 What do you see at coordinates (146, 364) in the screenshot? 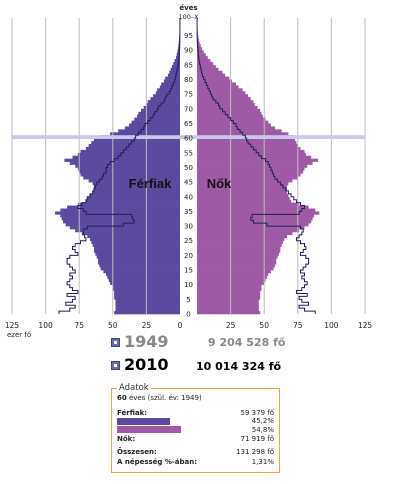
I see `year-2010-label: 2010` at bounding box center [146, 364].